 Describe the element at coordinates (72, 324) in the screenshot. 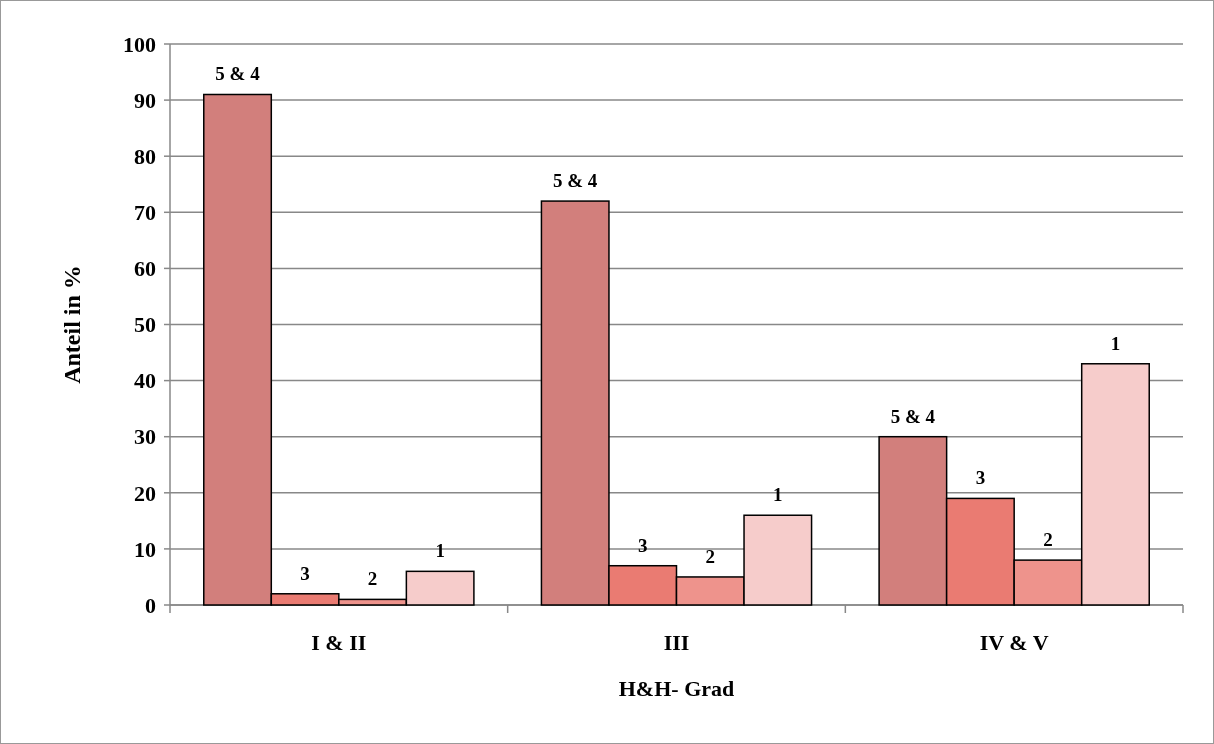

I see `y-axis-title: Anteil in %` at that location.